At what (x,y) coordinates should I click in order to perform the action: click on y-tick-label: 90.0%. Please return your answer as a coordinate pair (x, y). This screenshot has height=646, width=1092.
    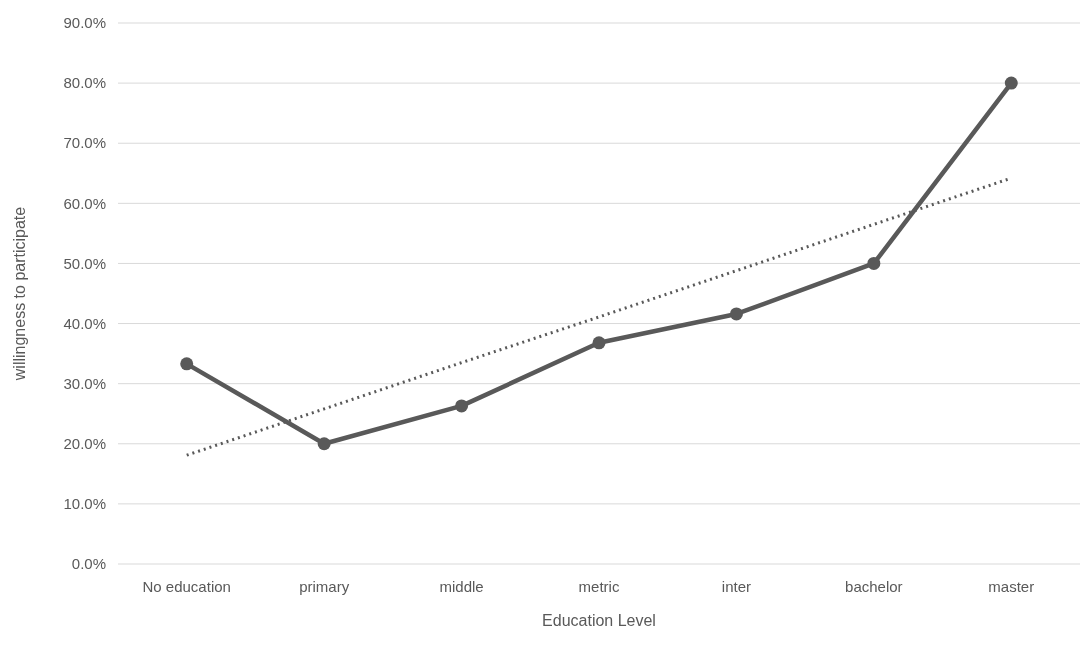
    Looking at the image, I should click on (84, 23).